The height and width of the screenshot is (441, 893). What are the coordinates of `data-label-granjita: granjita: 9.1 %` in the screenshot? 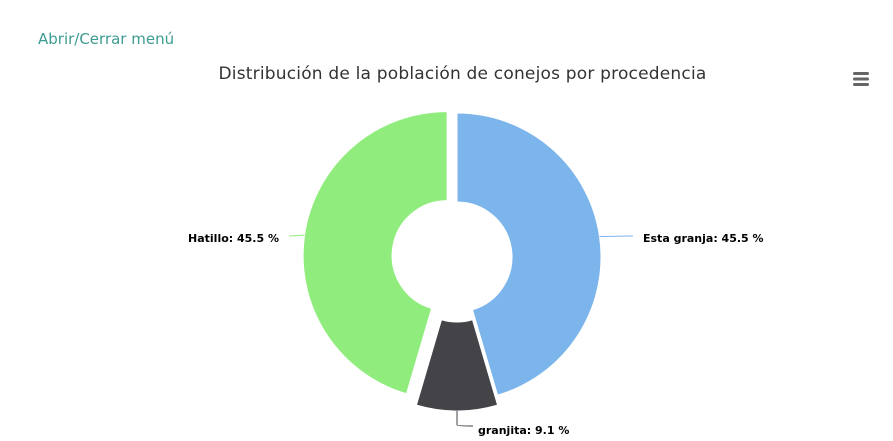 It's located at (523, 430).